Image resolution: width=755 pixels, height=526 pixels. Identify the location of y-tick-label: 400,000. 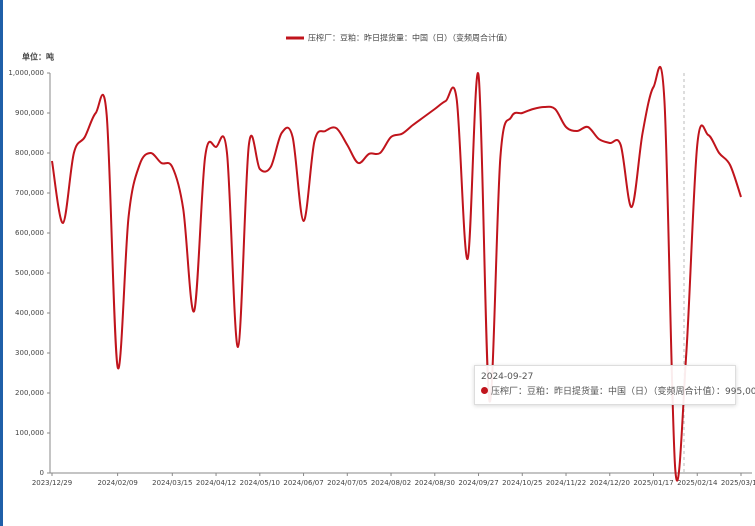
(29, 313).